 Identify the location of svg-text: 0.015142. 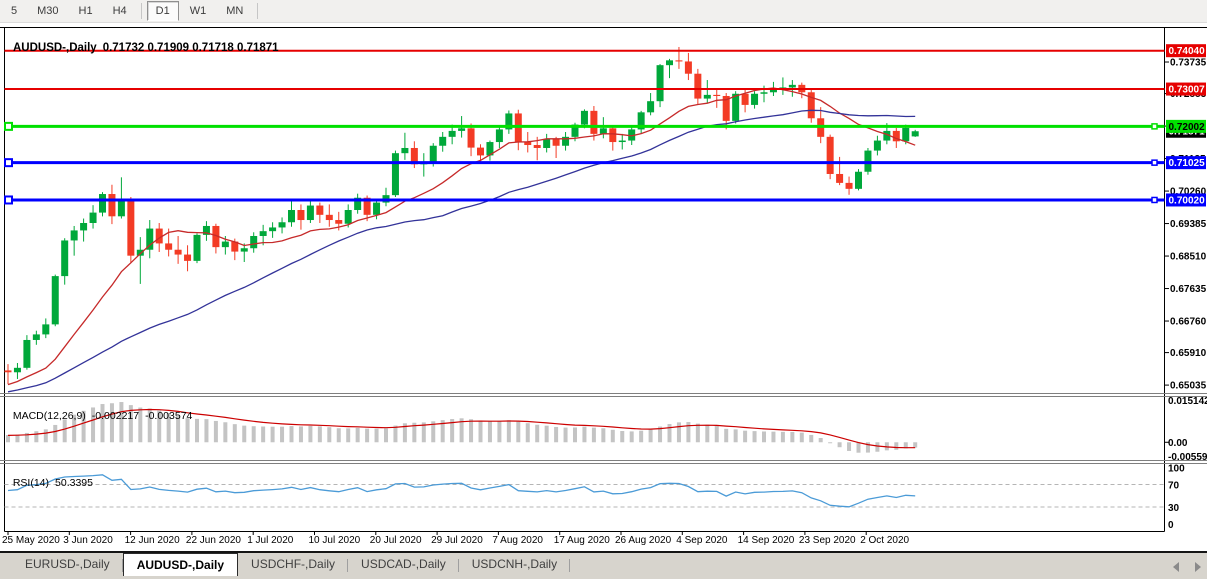
(1187, 401).